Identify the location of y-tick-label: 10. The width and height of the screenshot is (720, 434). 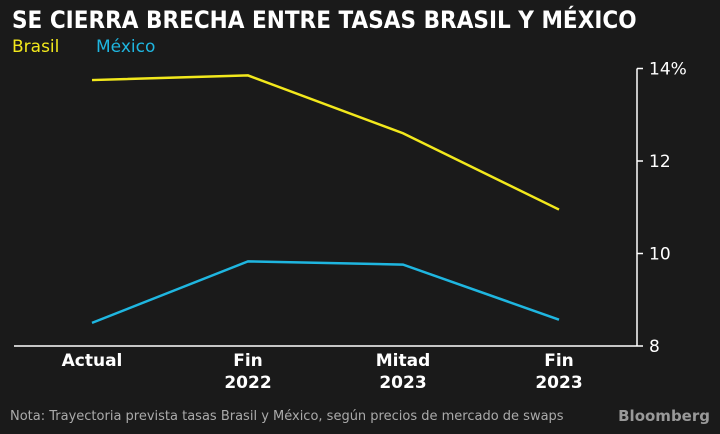
(660, 255).